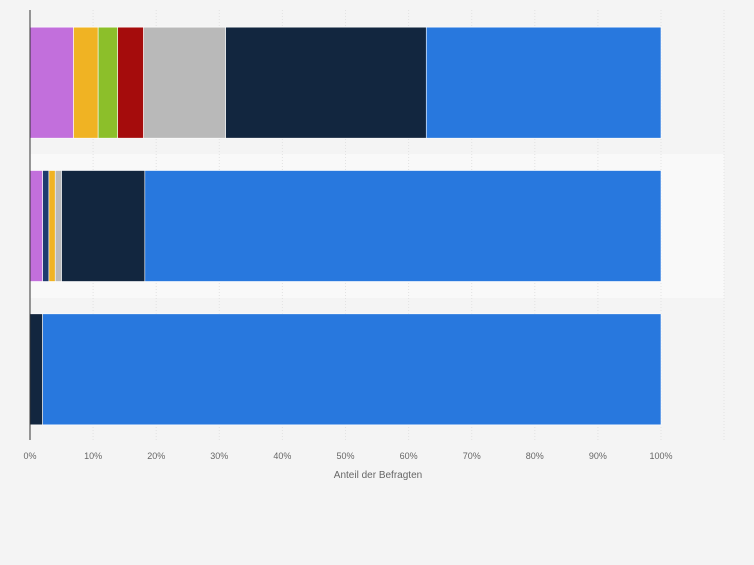 The image size is (754, 565). I want to click on x-tick-label: 60%, so click(409, 456).